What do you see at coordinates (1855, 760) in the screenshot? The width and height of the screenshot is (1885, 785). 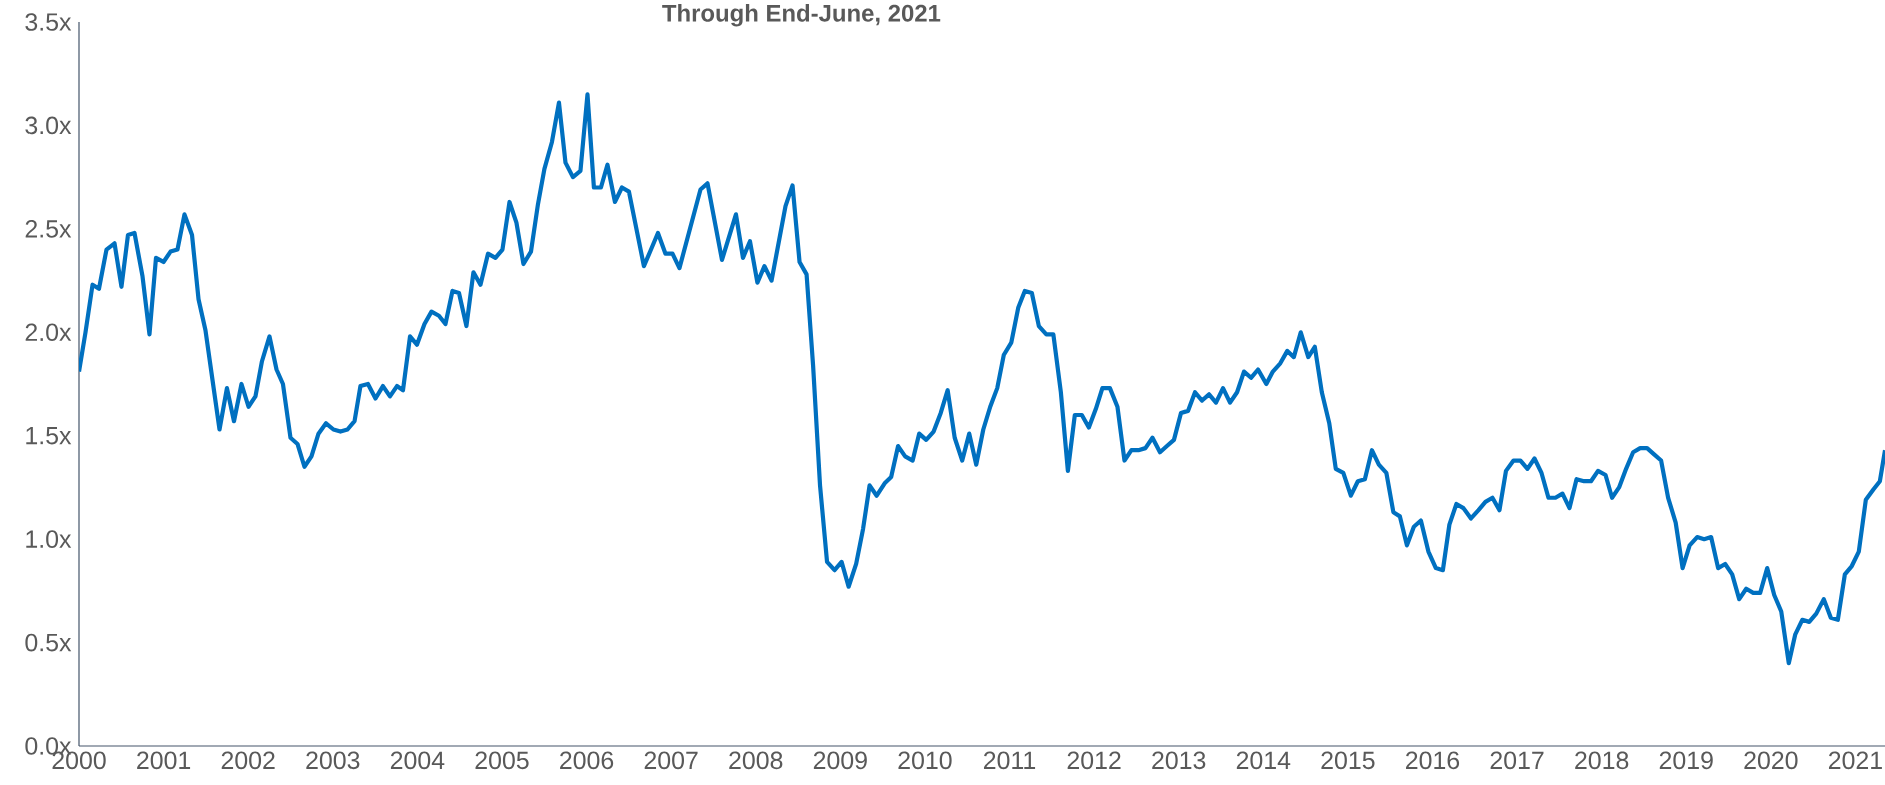 I see `x-tick-label: 2021` at bounding box center [1855, 760].